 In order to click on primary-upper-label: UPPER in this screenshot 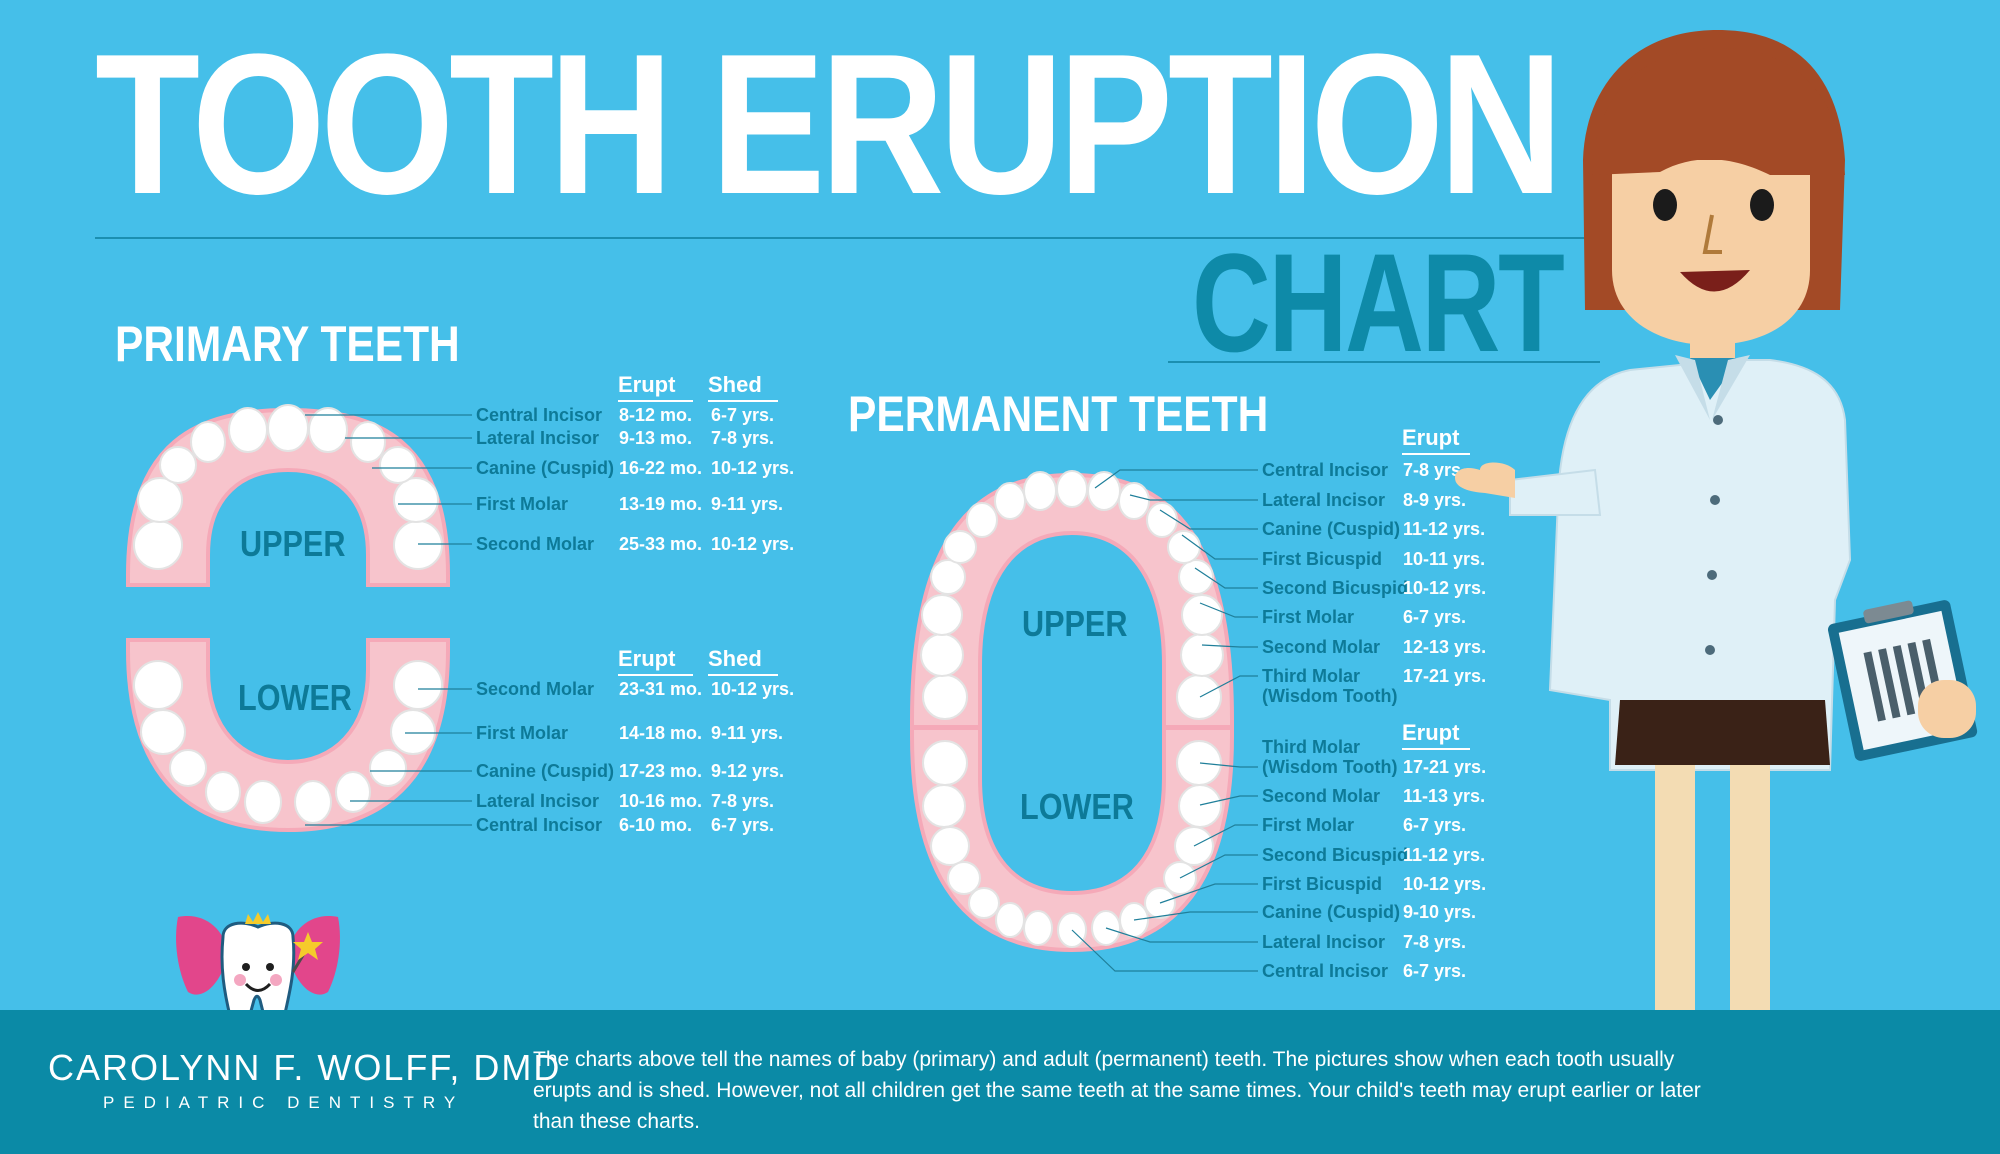, I will do `click(293, 543)`.